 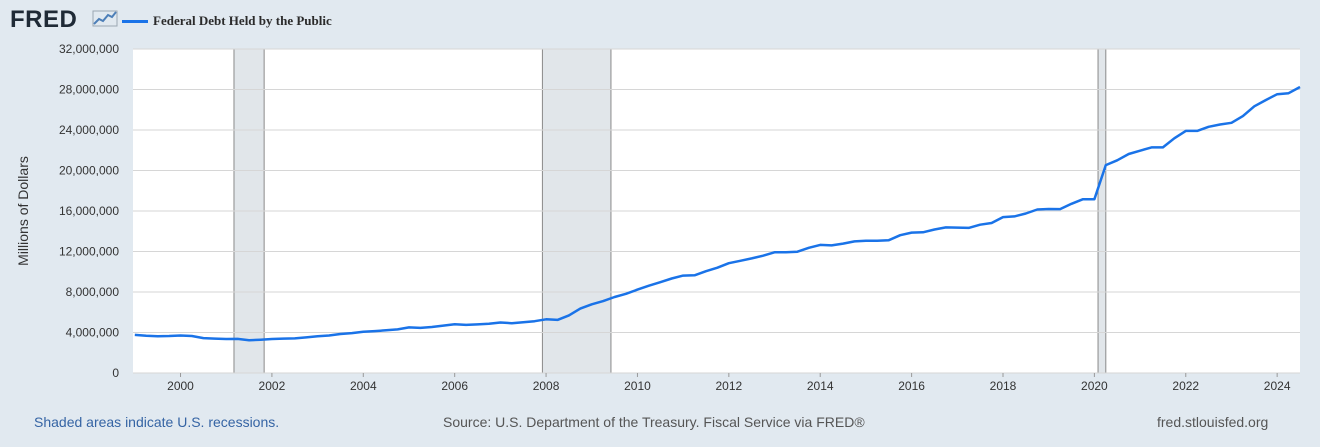 I want to click on y-tick-label: 0, so click(x=115, y=373).